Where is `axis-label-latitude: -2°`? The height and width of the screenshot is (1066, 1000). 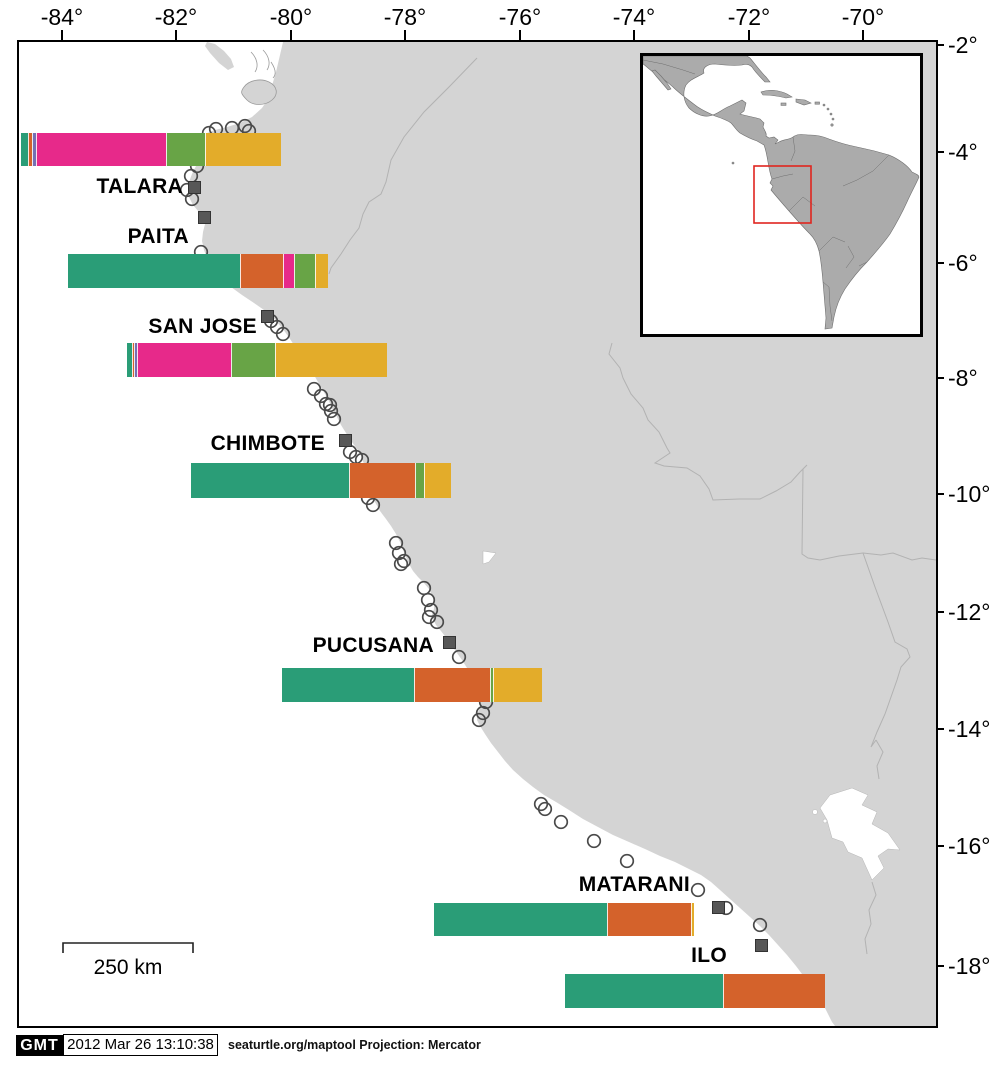 axis-label-latitude: -2° is located at coordinates (963, 45).